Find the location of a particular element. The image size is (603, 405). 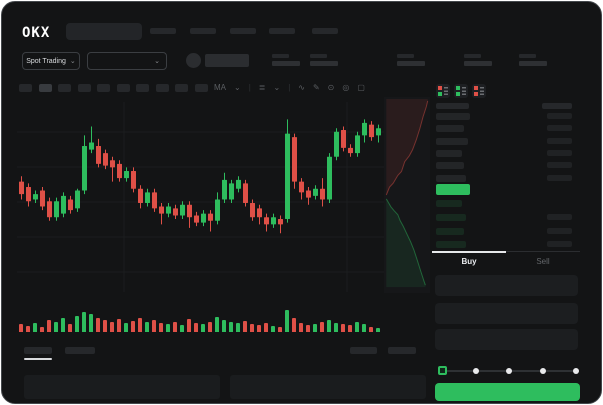

search-input is located at coordinates (104, 31).